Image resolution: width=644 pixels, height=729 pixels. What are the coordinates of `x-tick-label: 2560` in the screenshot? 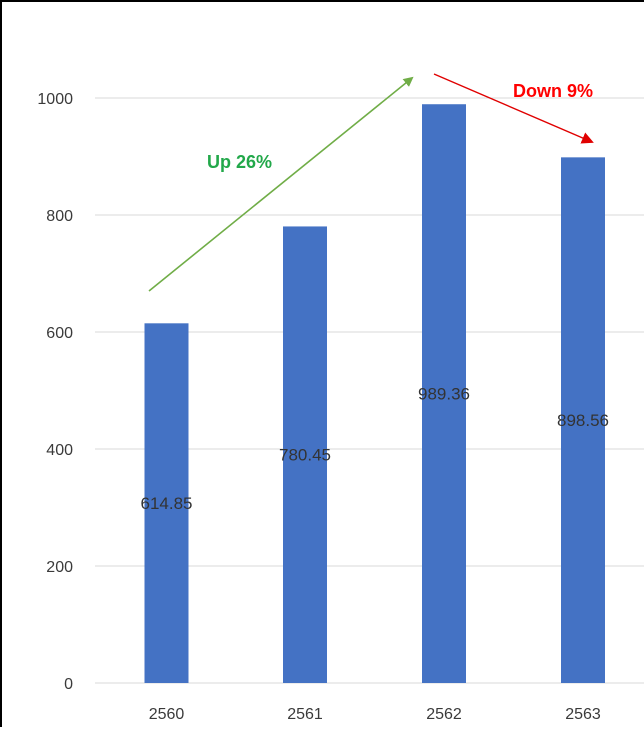 It's located at (167, 714).